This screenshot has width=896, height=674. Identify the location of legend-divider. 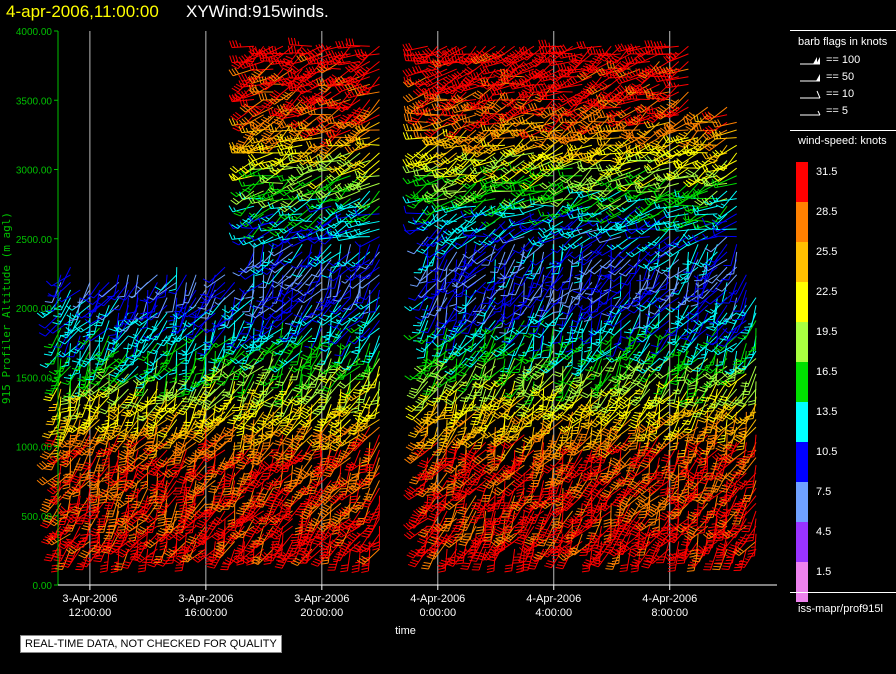
(843, 30).